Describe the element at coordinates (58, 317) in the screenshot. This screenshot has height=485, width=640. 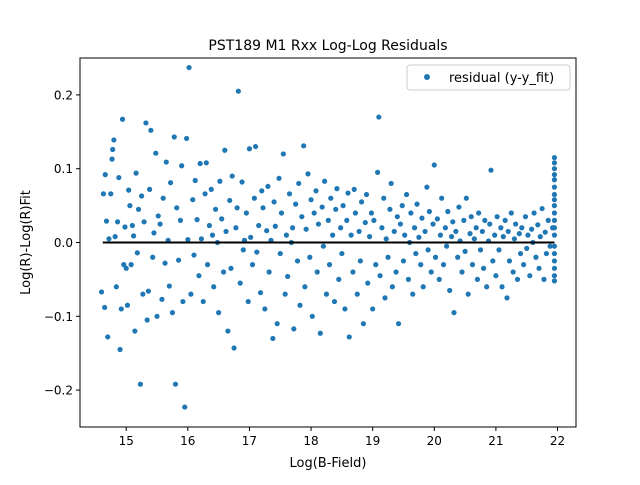
I see `y-tick-label: −0.1` at that location.